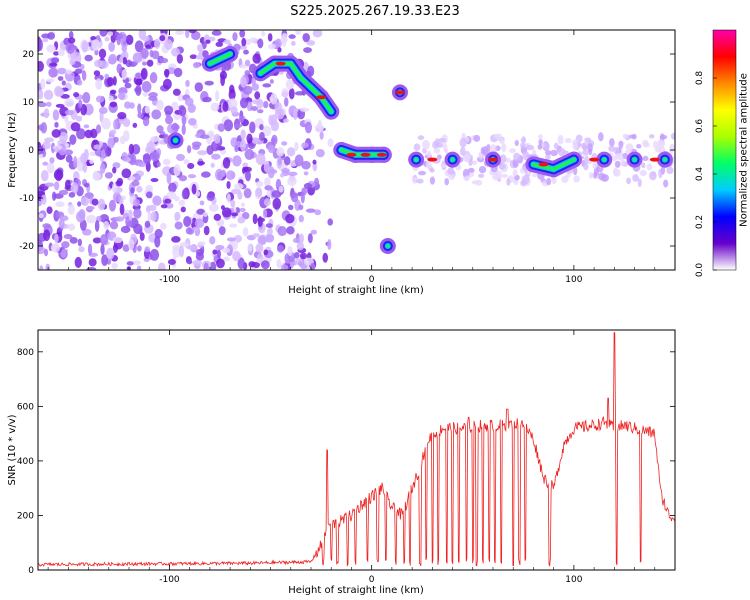 Image resolution: width=750 pixels, height=600 pixels. I want to click on colorbar-tick-label: 0.2, so click(700, 222).